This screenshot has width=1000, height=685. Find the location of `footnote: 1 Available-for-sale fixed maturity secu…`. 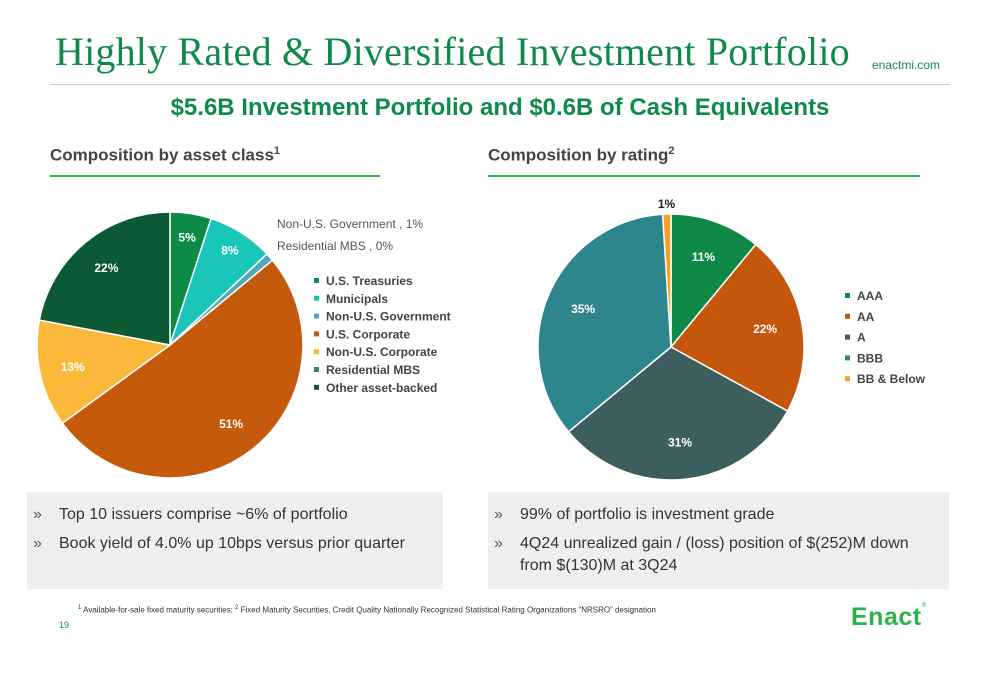

footnote: 1 Available-for-sale fixed maturity secu… is located at coordinates (367, 610).